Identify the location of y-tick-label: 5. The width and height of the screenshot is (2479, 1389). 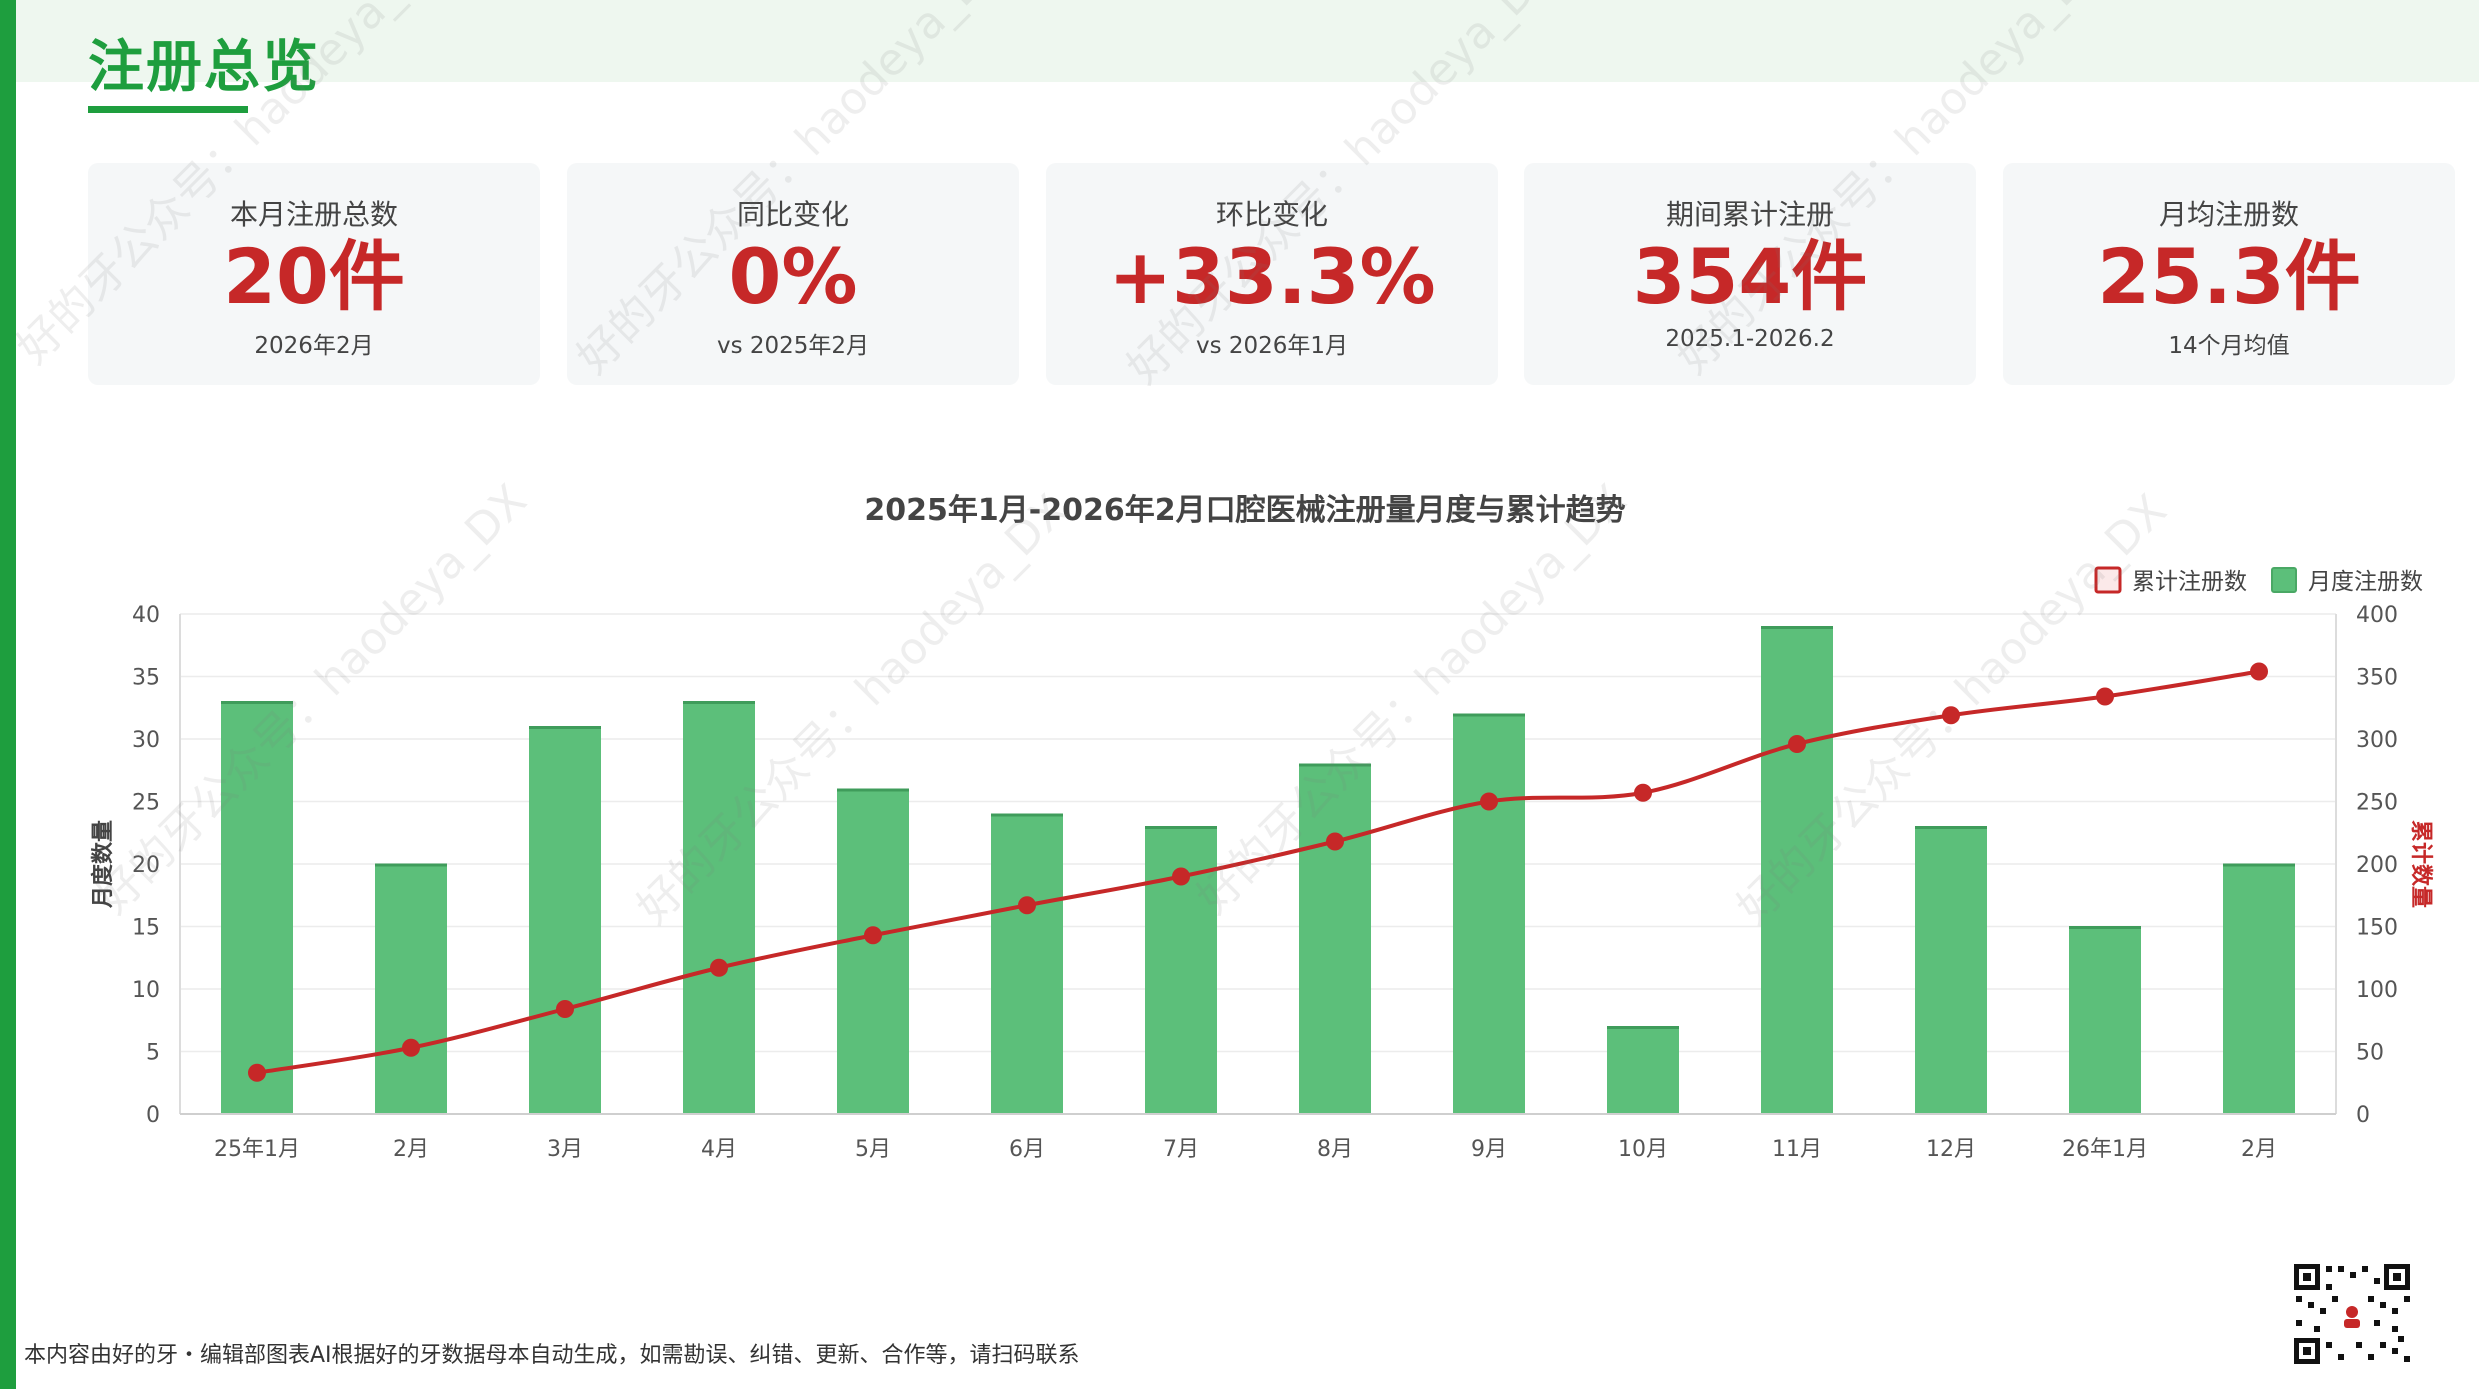
(153, 1053).